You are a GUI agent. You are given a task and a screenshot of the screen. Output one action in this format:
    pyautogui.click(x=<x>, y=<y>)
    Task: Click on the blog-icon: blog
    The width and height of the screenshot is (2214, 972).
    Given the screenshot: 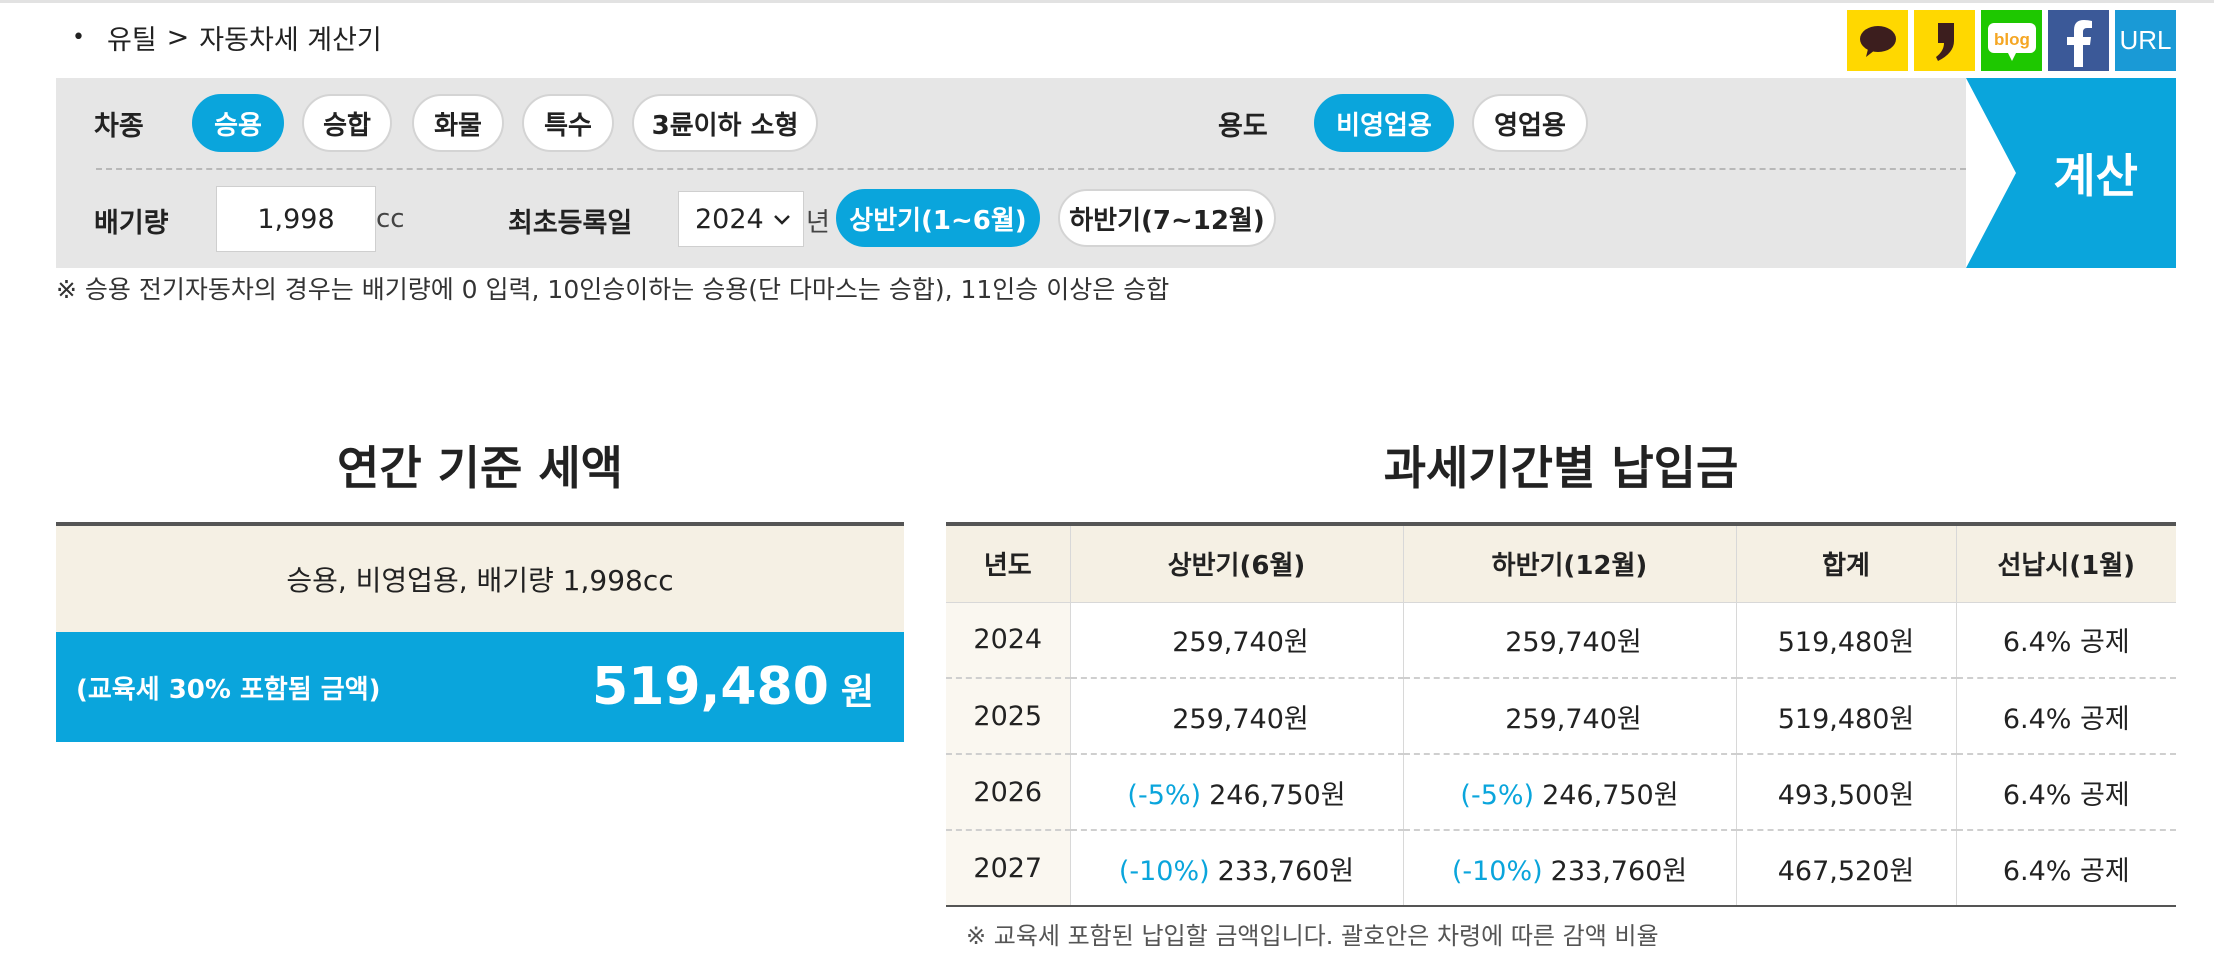 What is the action you would take?
    pyautogui.click(x=2011, y=41)
    